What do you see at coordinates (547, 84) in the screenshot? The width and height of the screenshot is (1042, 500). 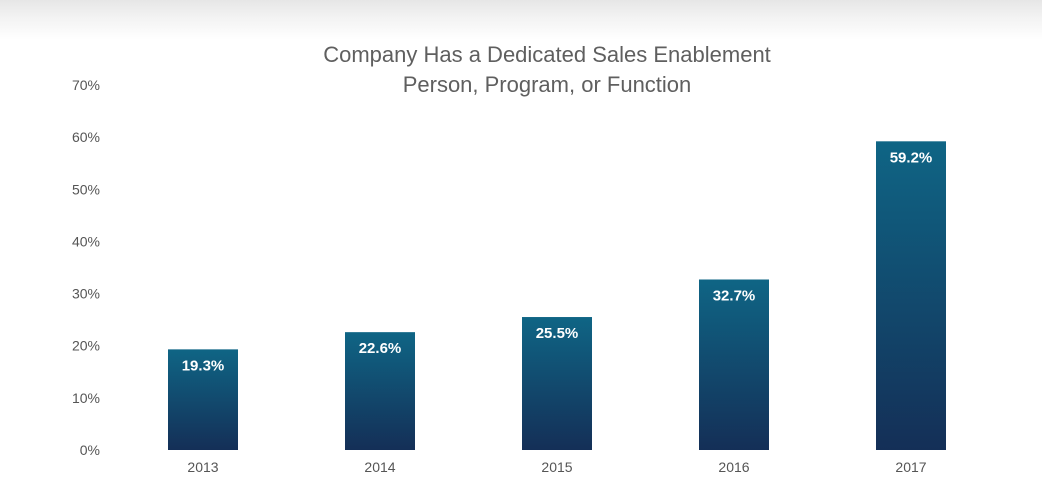 I see `chart-title-line-2: Person, Program, or Function` at bounding box center [547, 84].